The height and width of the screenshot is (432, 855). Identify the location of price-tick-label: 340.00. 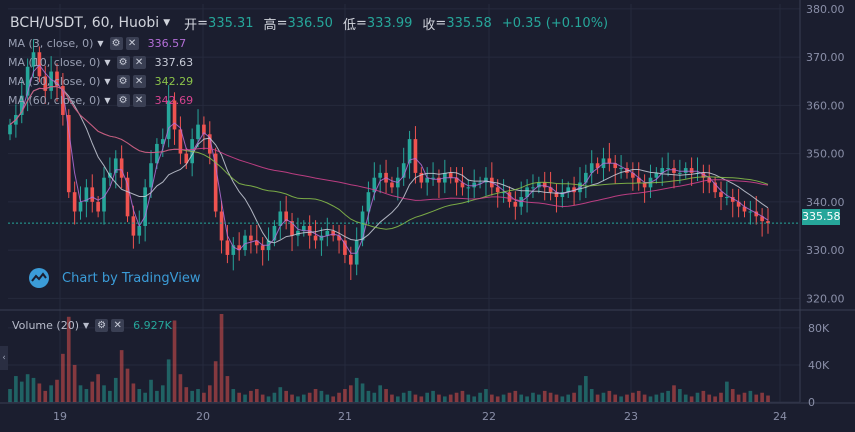
(825, 202).